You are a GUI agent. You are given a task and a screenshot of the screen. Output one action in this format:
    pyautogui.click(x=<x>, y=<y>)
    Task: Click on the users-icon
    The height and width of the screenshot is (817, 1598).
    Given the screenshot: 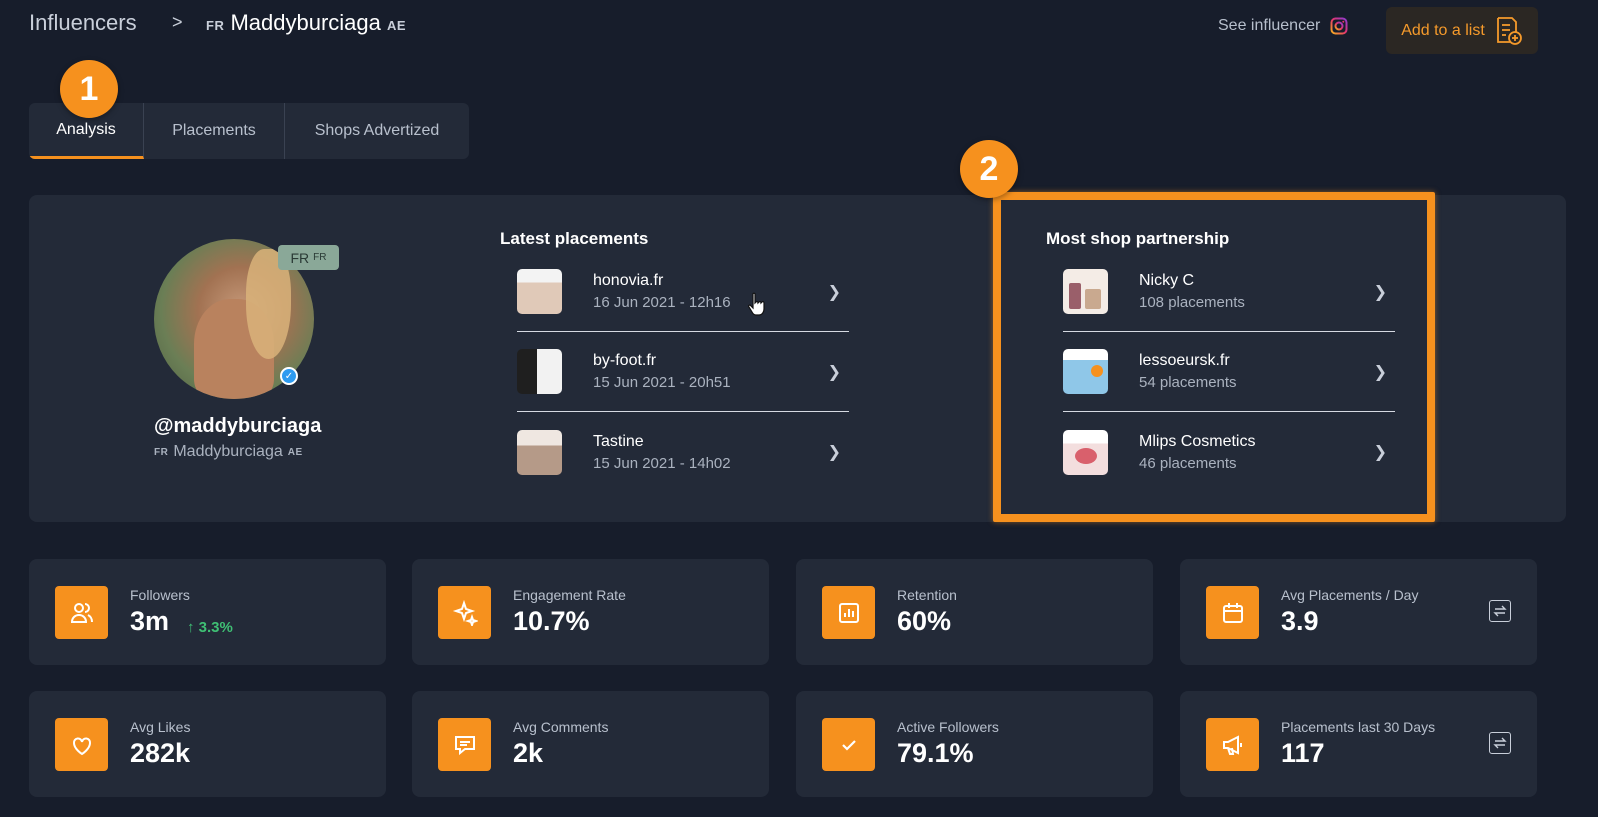 What is the action you would take?
    pyautogui.click(x=81, y=612)
    